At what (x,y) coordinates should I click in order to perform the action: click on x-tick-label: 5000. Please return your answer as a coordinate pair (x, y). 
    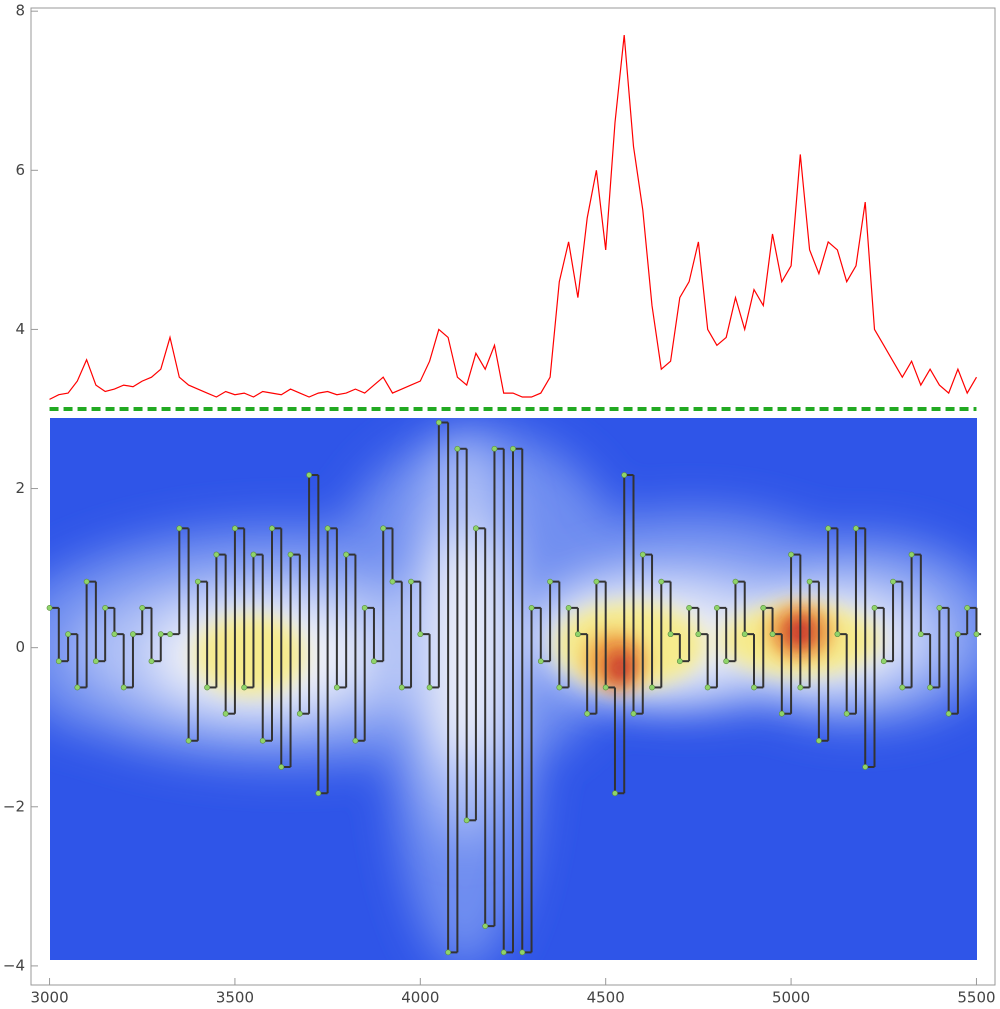
    Looking at the image, I should click on (791, 998).